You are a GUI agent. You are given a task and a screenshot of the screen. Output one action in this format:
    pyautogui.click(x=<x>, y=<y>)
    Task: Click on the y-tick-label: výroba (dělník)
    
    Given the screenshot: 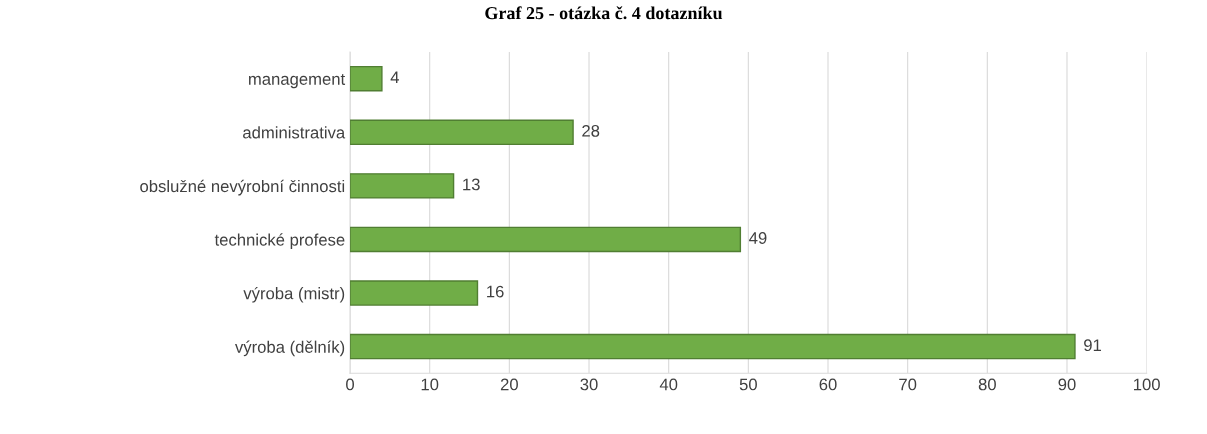 What is the action you would take?
    pyautogui.click(x=290, y=348)
    